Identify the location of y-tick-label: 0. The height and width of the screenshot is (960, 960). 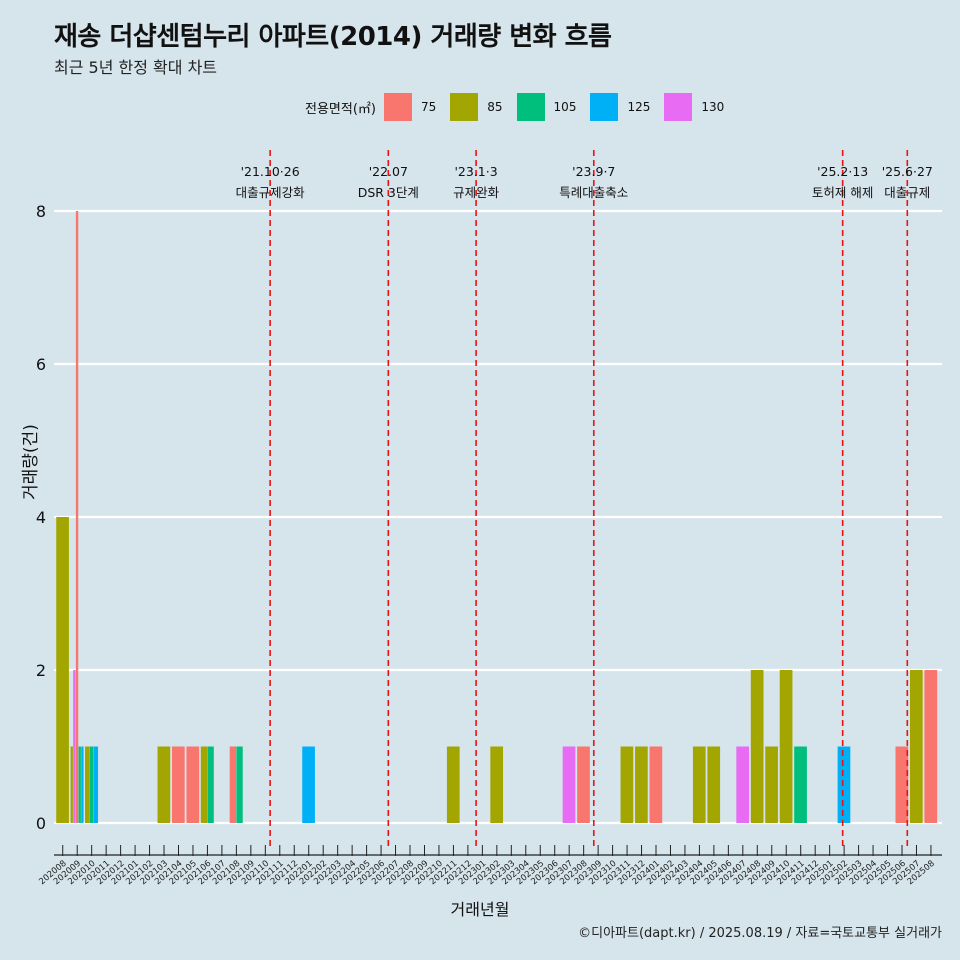
(41, 823).